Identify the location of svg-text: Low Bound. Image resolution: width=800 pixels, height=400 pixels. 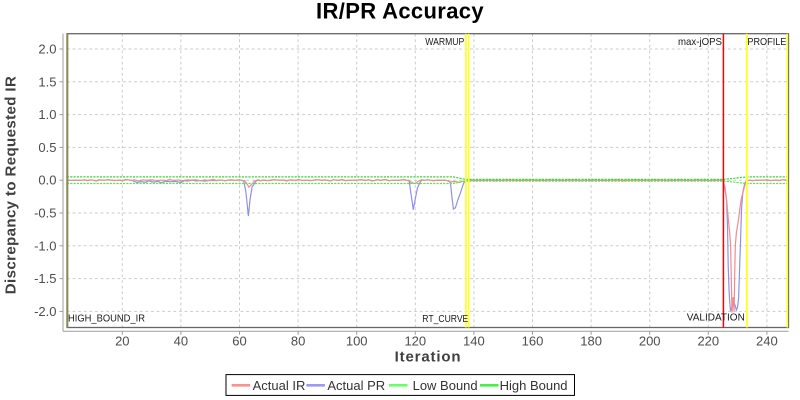
(445, 385).